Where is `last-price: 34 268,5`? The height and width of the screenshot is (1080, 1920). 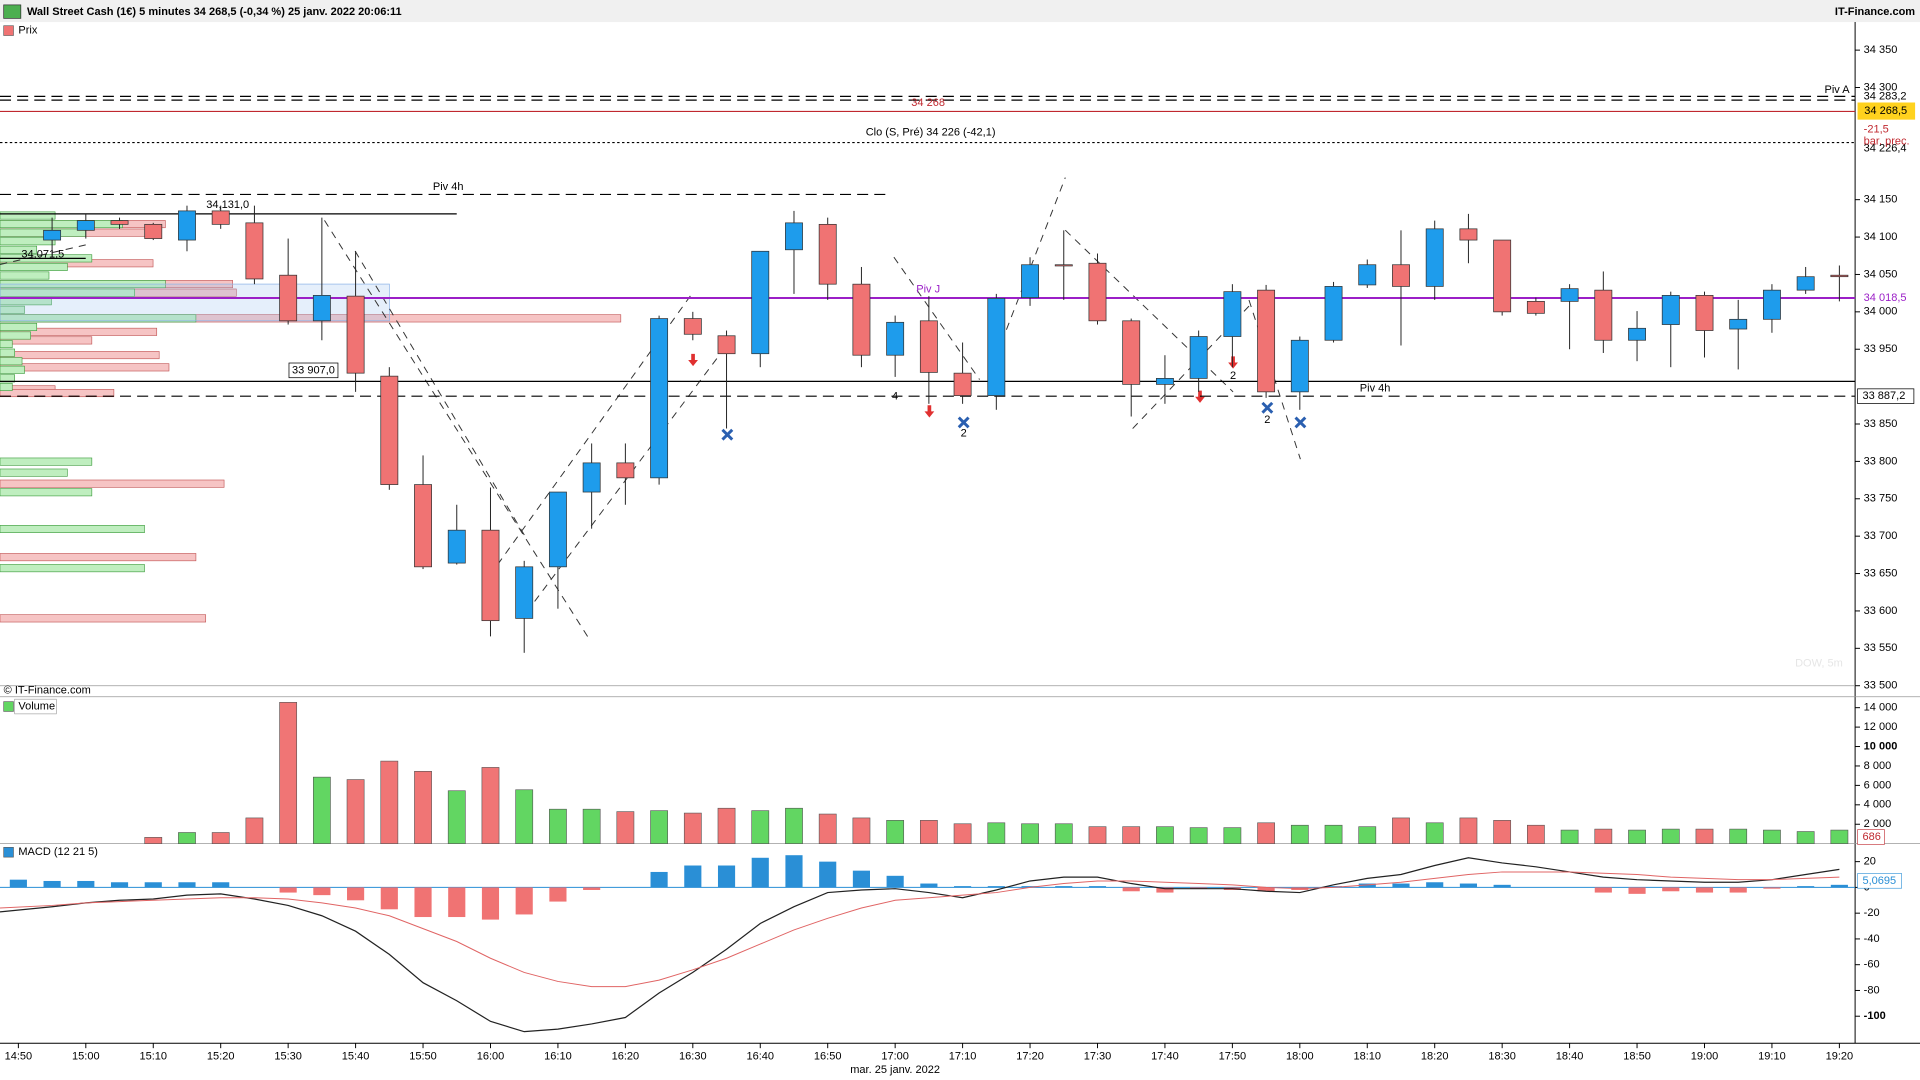
last-price: 34 268,5 is located at coordinates (1885, 111).